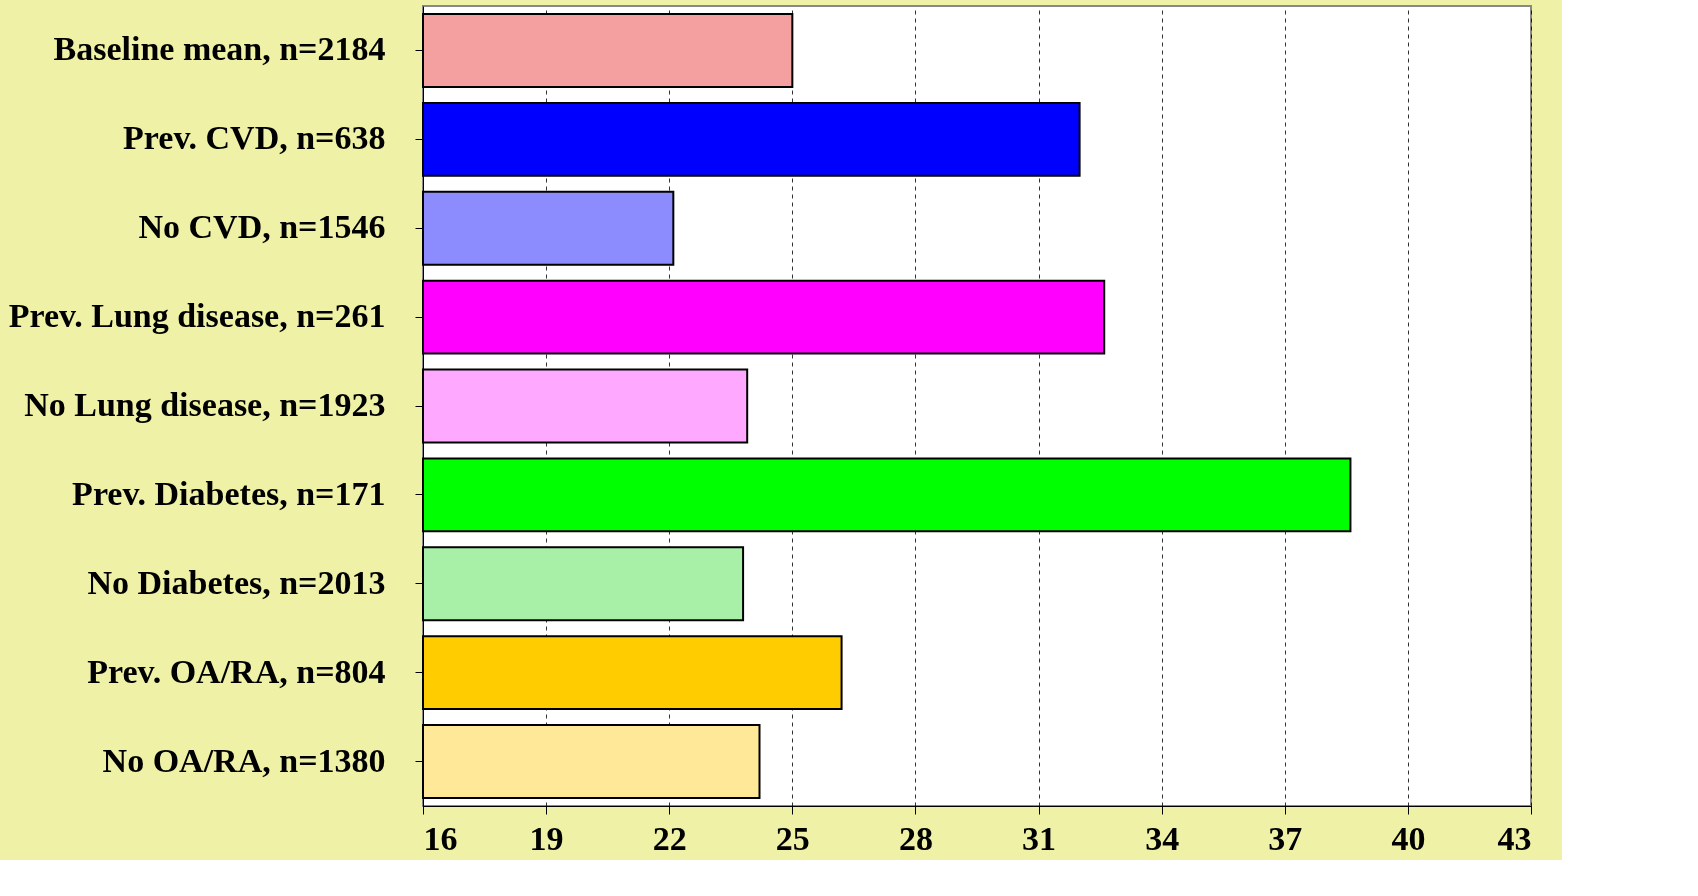 The height and width of the screenshot is (896, 1698). What do you see at coordinates (546, 838) in the screenshot?
I see `x-tick-label: 19` at bounding box center [546, 838].